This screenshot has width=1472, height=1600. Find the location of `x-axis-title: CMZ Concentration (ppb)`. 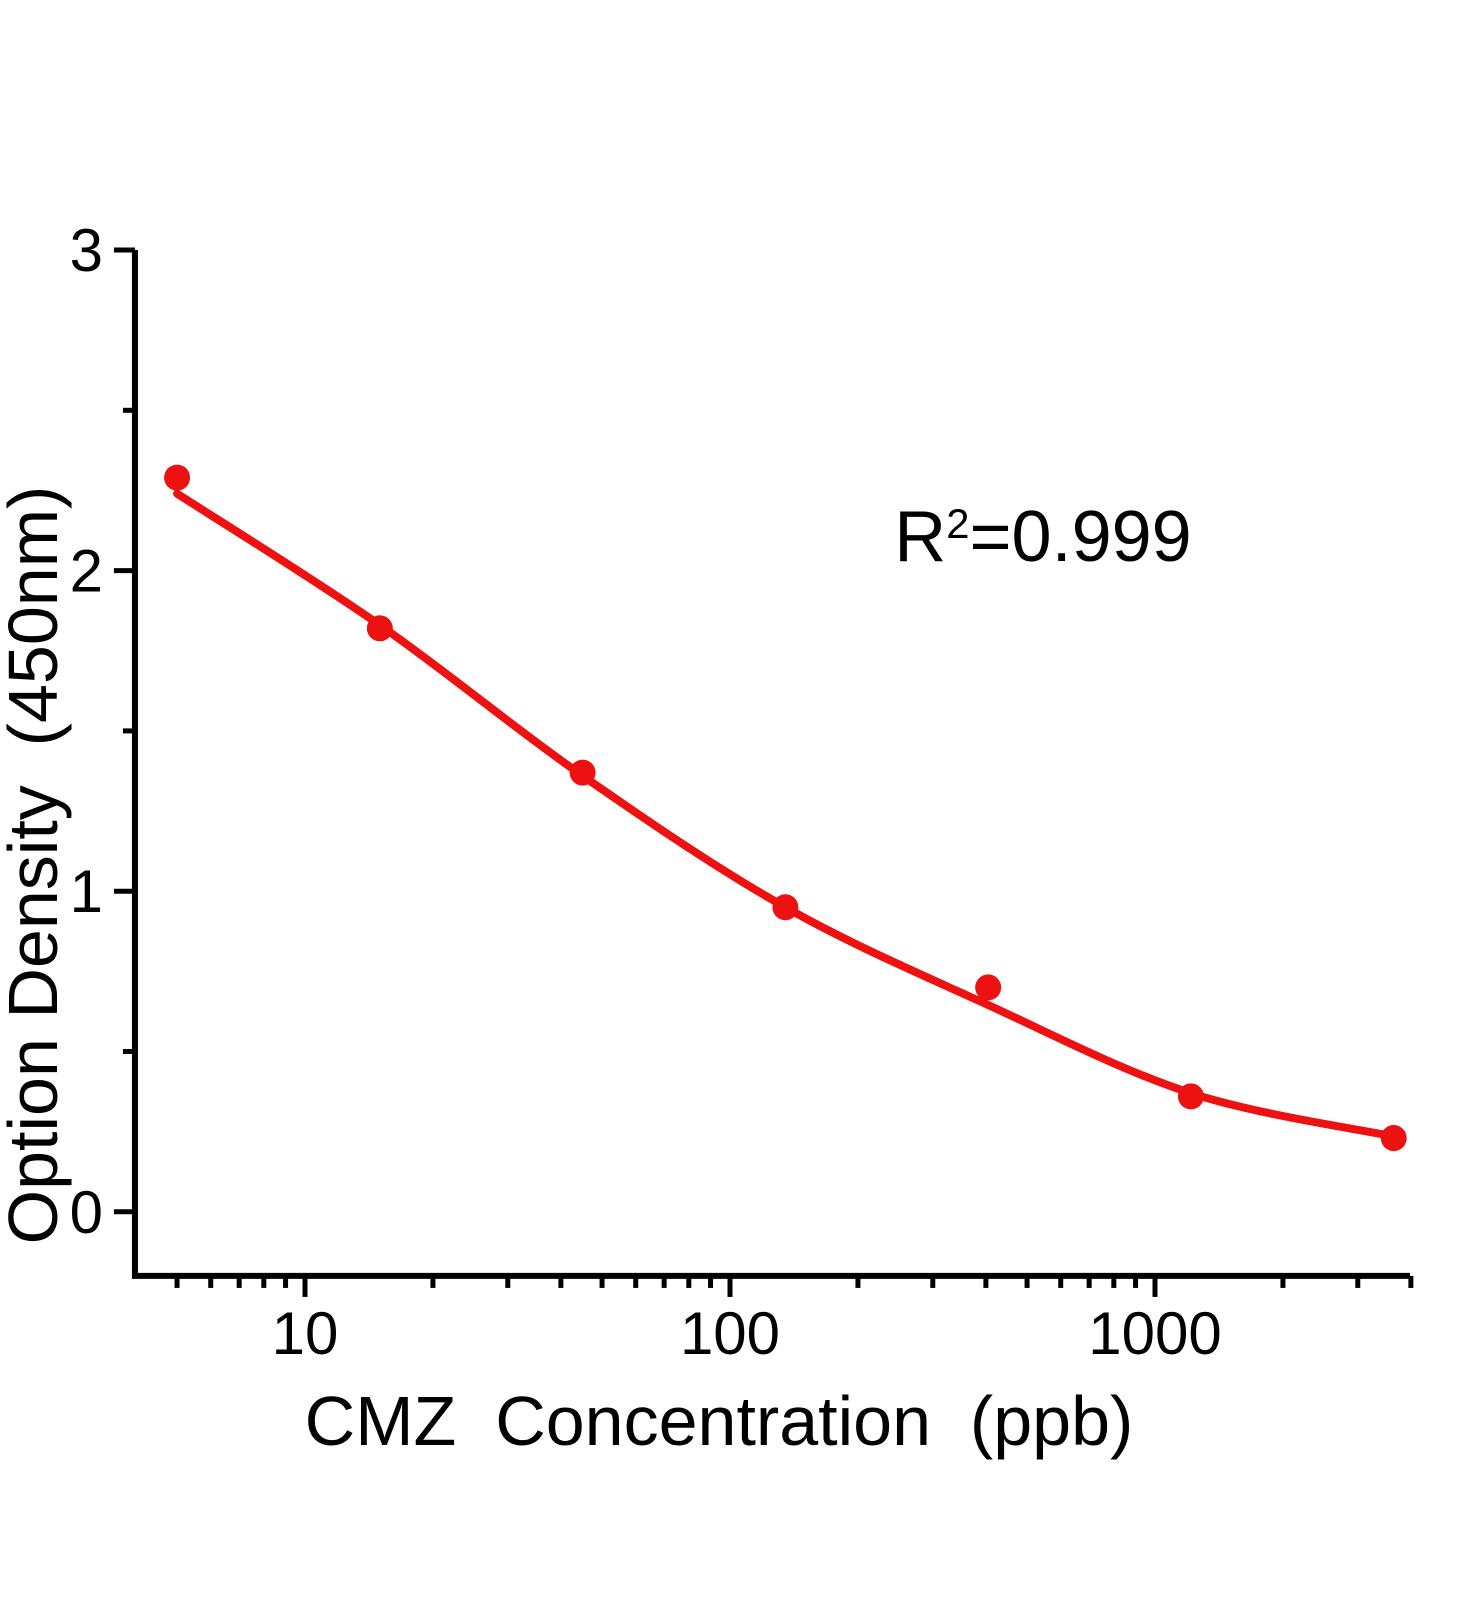

x-axis-title: CMZ Concentration (ppb) is located at coordinates (719, 1421).